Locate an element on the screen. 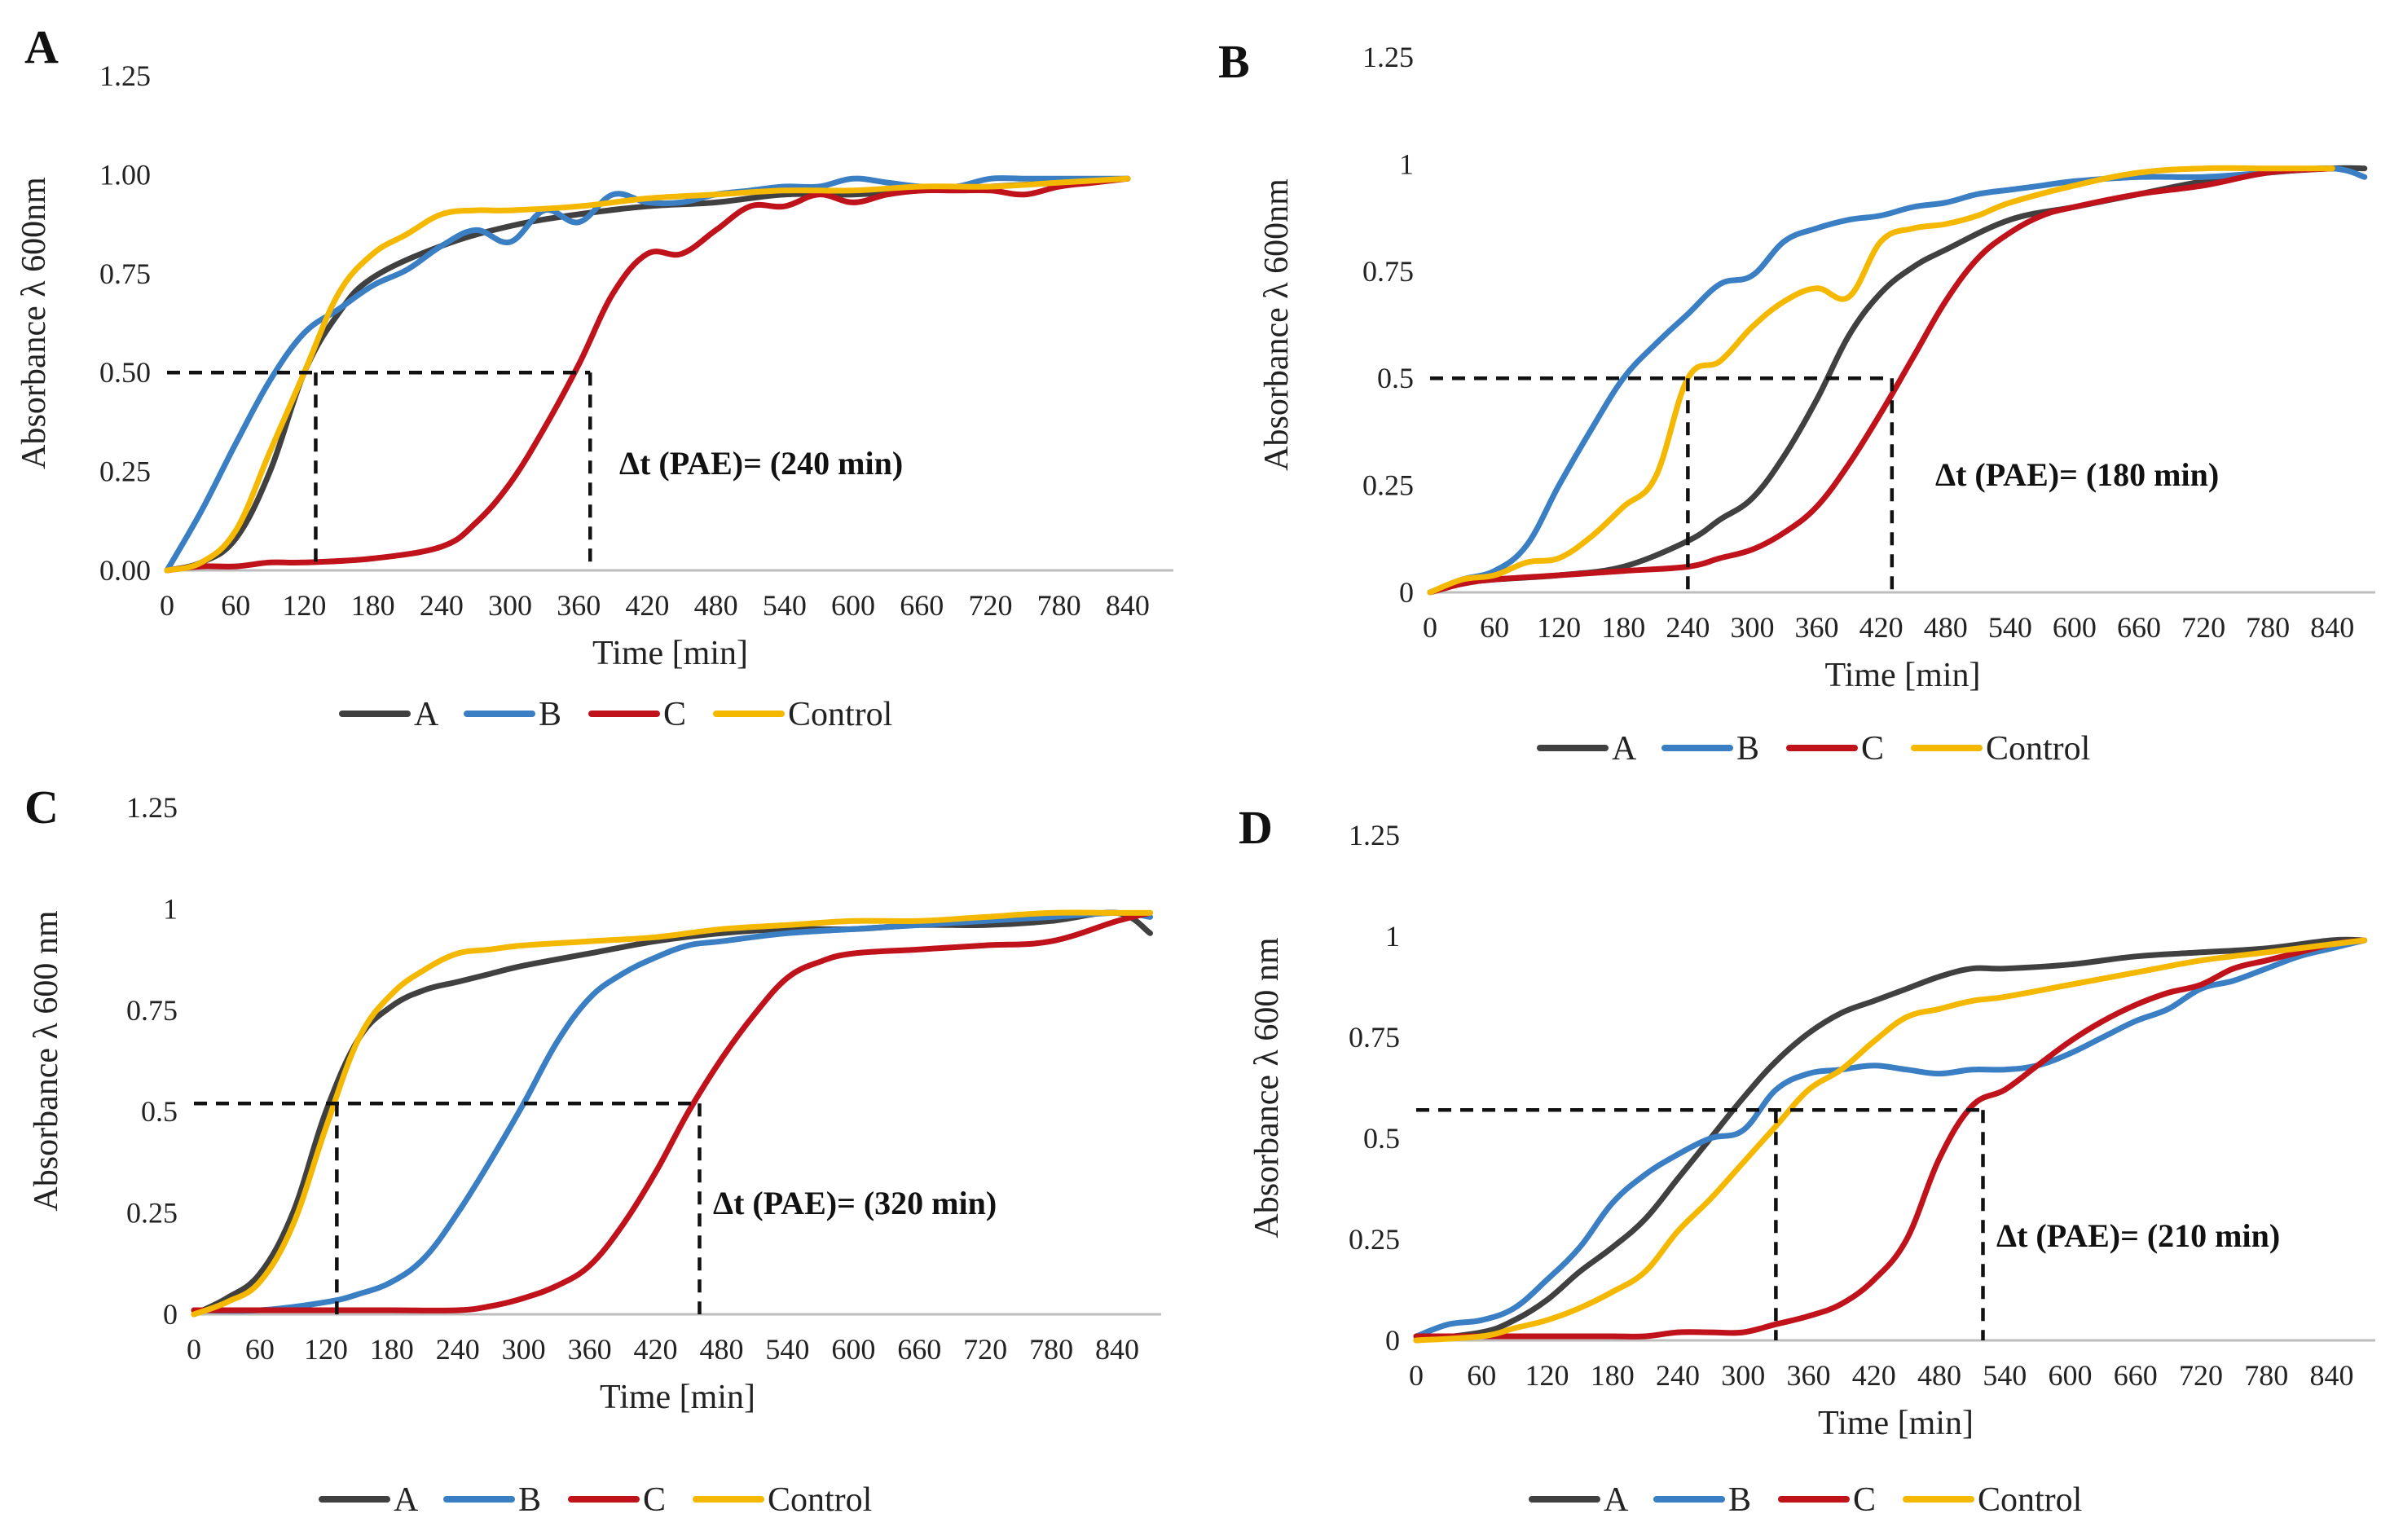  x-tick-label-d: 120 is located at coordinates (1547, 1375).